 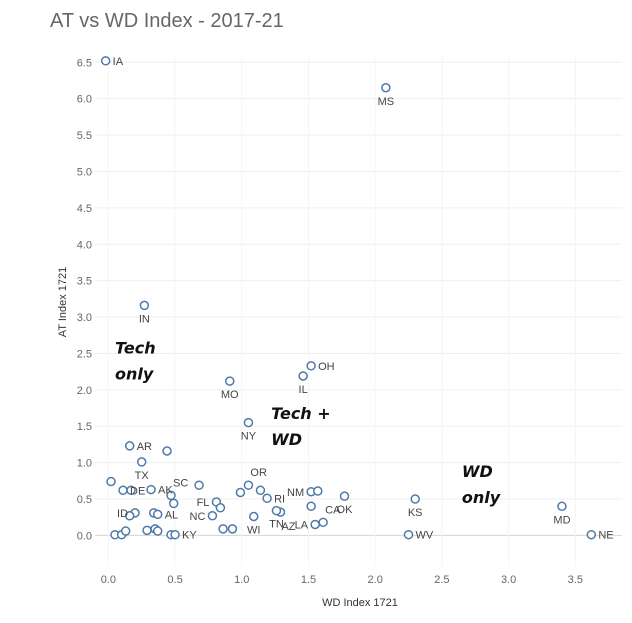 What do you see at coordinates (137, 491) in the screenshot?
I see `point-label: DE` at bounding box center [137, 491].